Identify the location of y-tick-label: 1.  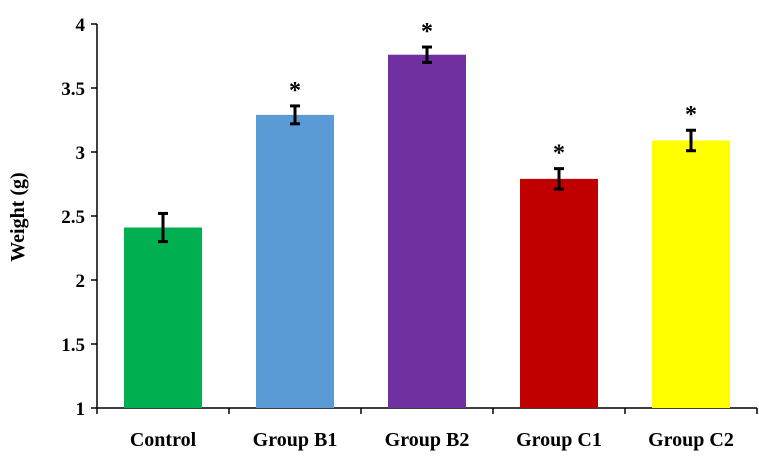
(81, 409).